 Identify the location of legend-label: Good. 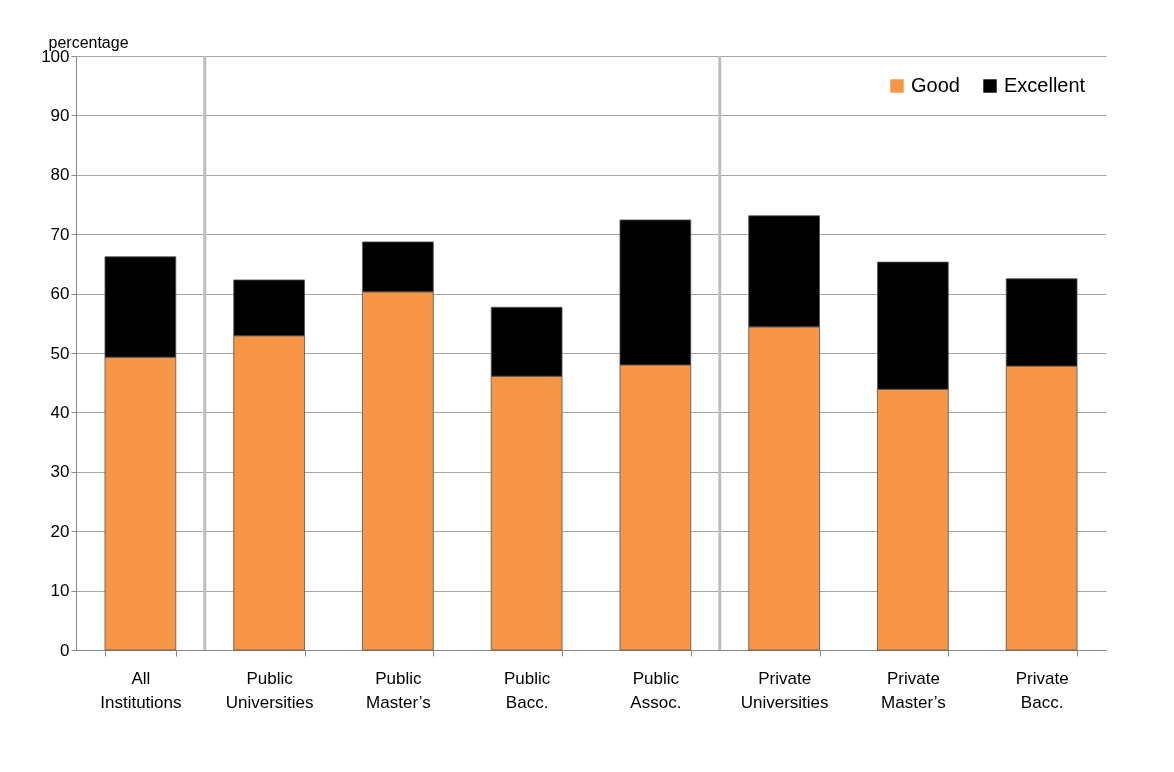
(935, 85).